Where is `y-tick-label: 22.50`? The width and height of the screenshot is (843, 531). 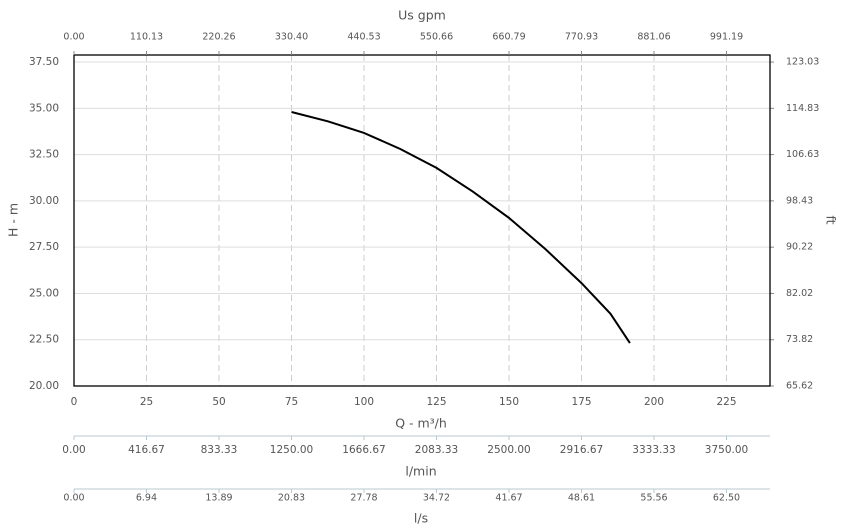 y-tick-label: 22.50 is located at coordinates (44, 340).